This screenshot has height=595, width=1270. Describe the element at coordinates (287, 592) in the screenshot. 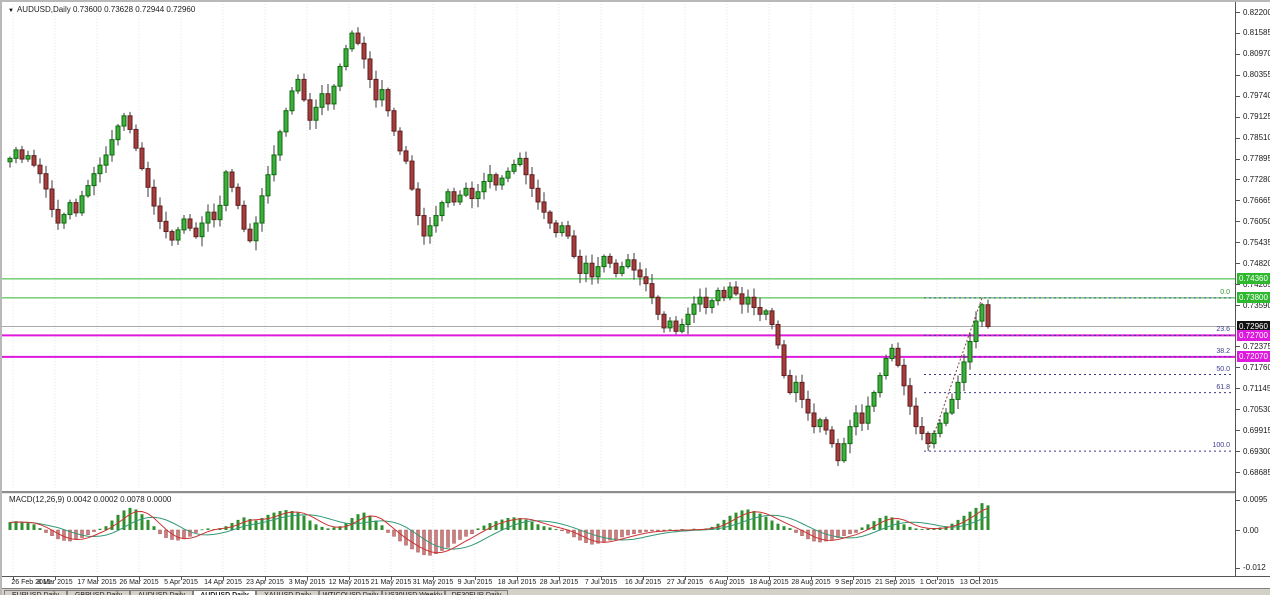

I see `tab-xauusd-daily-4: XAUUSD Daily` at that location.